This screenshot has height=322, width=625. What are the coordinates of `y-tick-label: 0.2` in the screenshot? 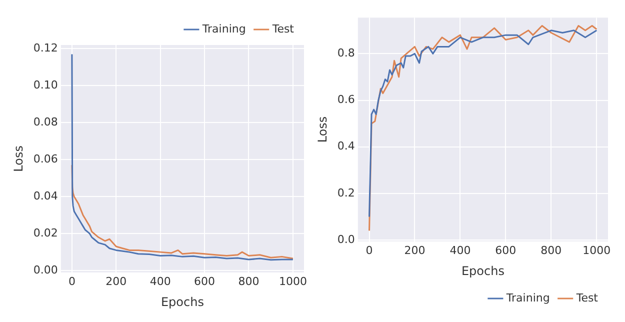 It's located at (346, 193).